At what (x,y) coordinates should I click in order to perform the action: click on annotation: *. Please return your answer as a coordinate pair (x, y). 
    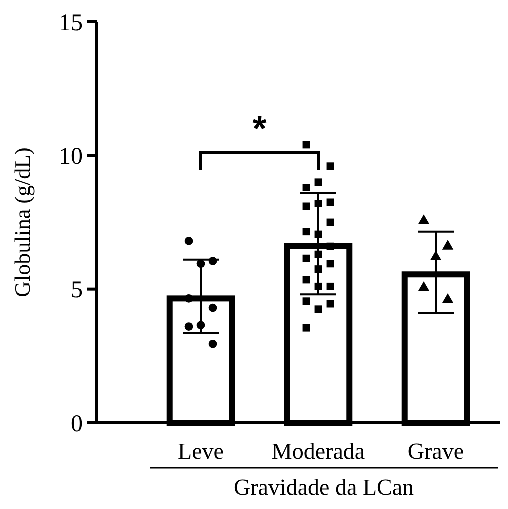
    Looking at the image, I should click on (259, 128).